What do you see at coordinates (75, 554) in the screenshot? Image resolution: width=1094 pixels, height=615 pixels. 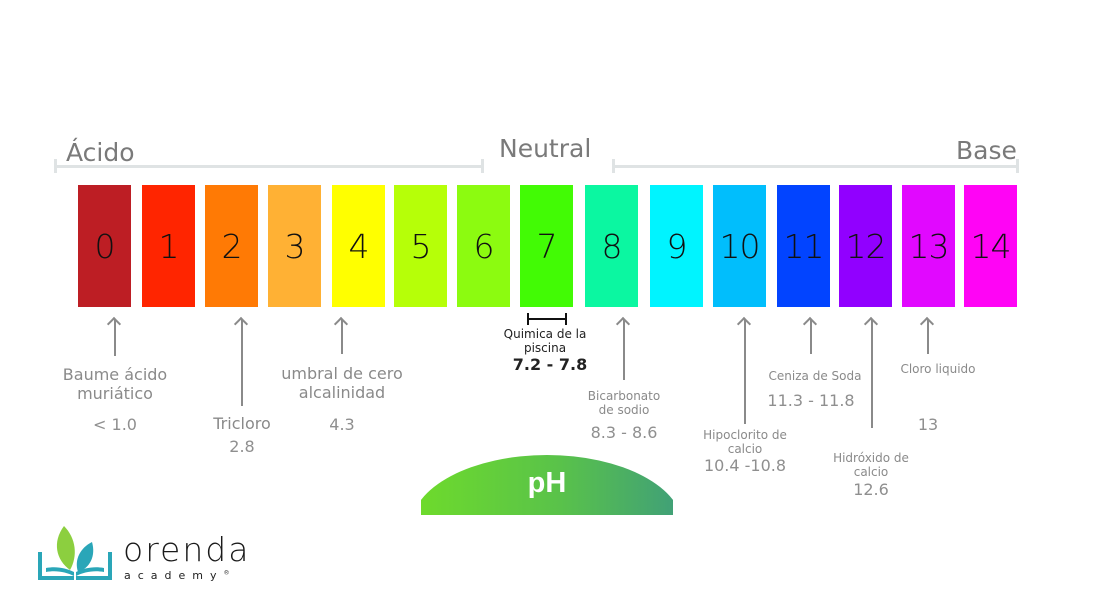 I see `orenda-logo-icon` at bounding box center [75, 554].